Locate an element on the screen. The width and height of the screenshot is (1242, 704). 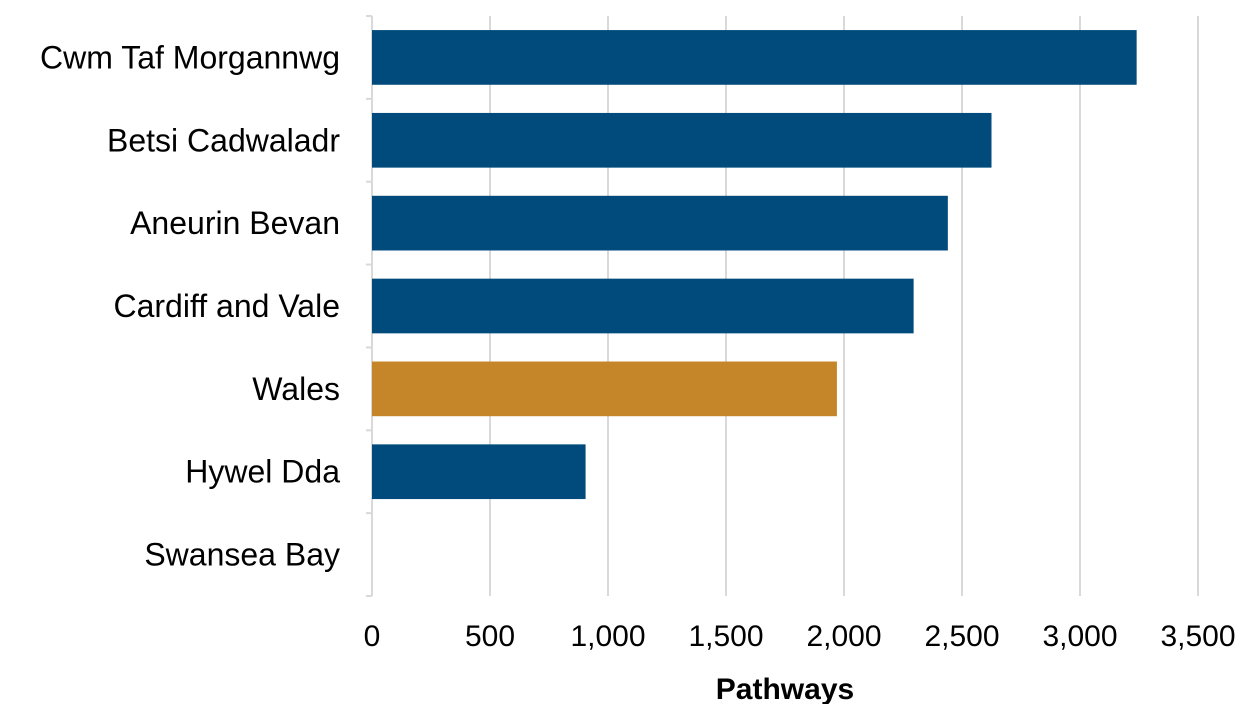
y-axis-ticks is located at coordinates (369, 306).